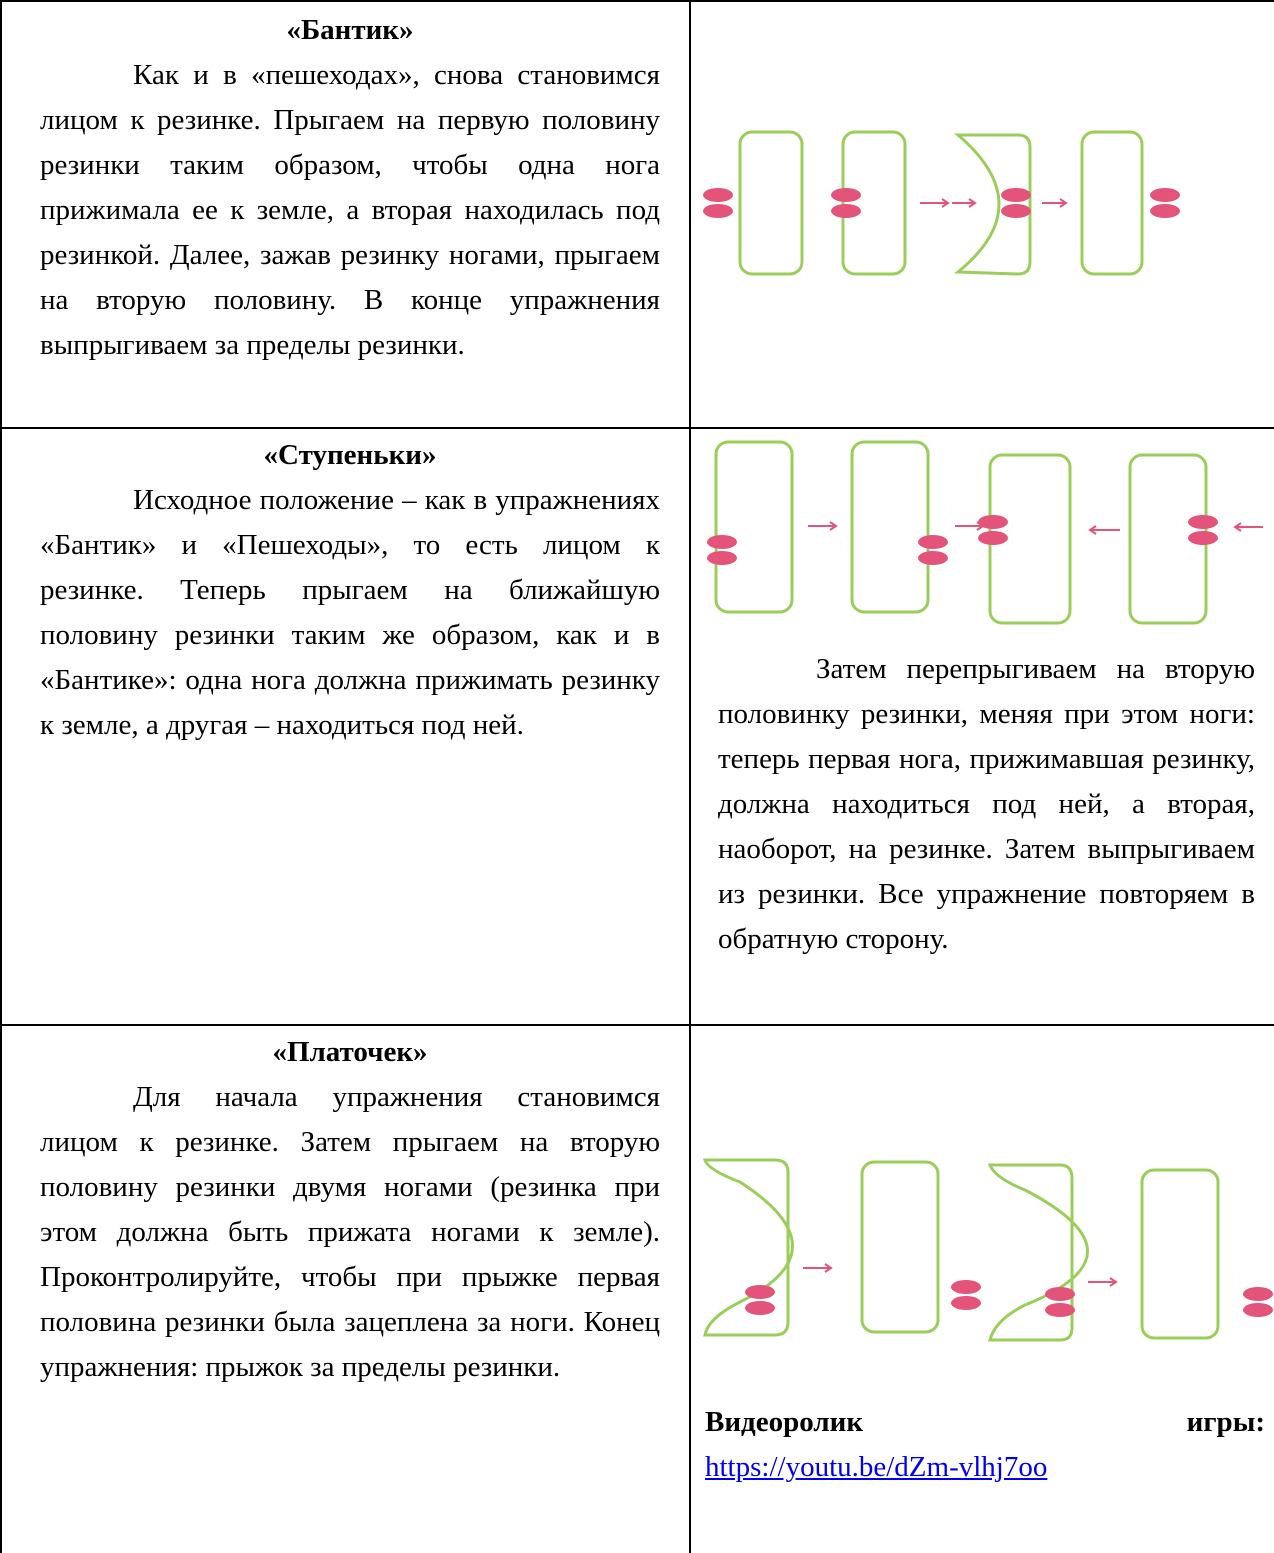 This screenshot has width=1274, height=1553. I want to click on video-label: Видеоролик игры:, so click(985, 1422).